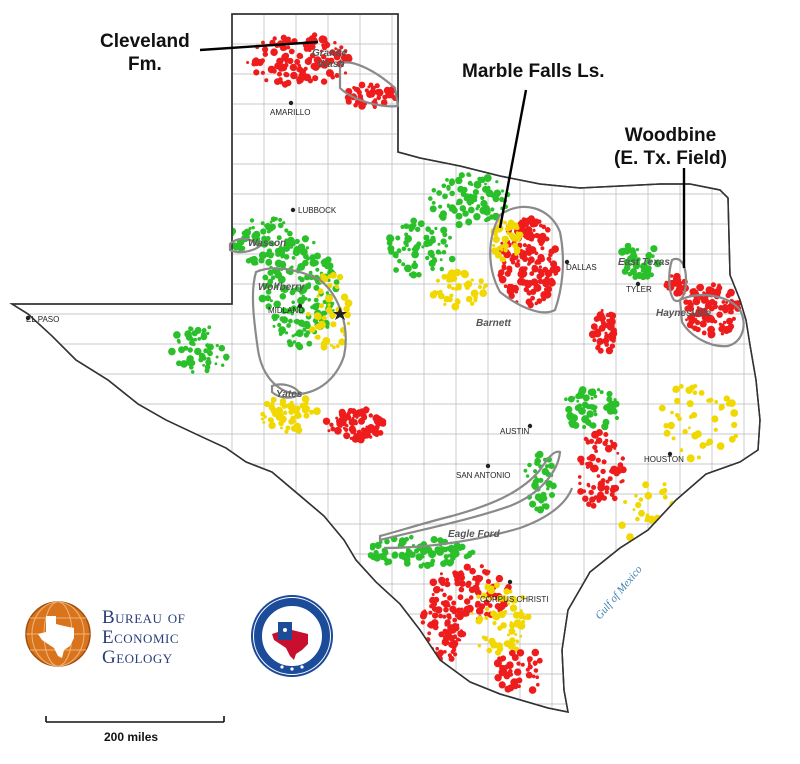 The image size is (800, 764). Describe the element at coordinates (581, 267) in the screenshot. I see `city-label-dallas: DALLAS` at that location.